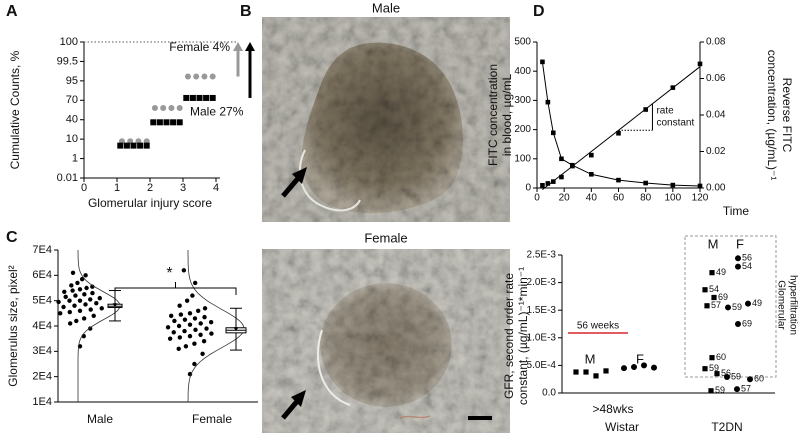 Image resolution: width=800 pixels, height=437 pixels. I want to click on glomerulus, so click(382, 128).